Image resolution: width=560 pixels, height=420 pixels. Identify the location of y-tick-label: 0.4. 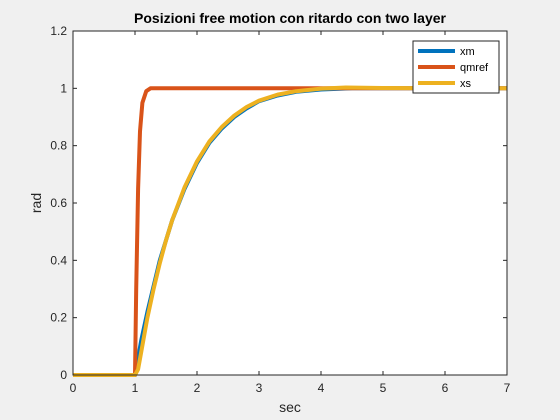
(58, 260).